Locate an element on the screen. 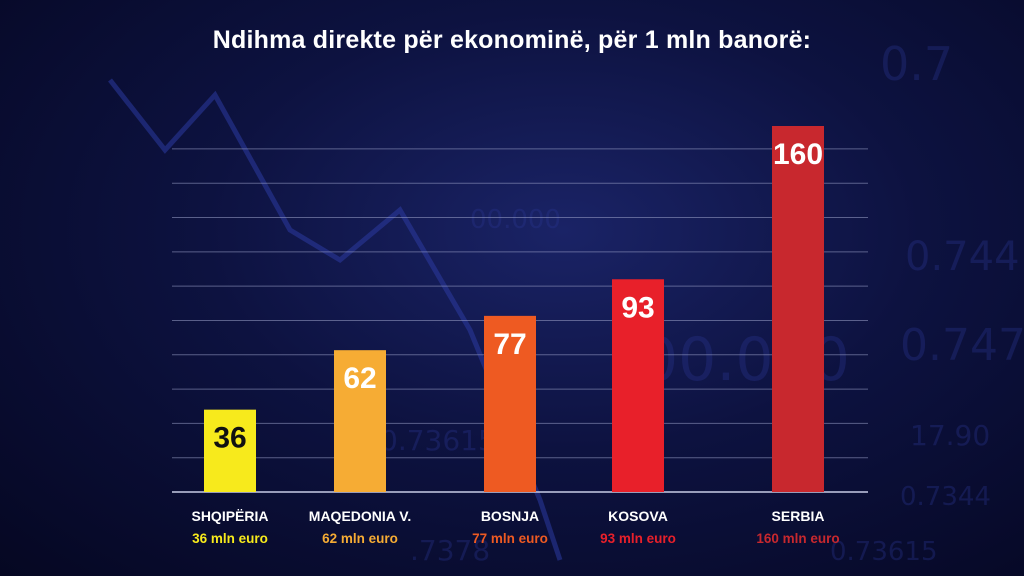  bar-value-label: 93 is located at coordinates (637, 307).